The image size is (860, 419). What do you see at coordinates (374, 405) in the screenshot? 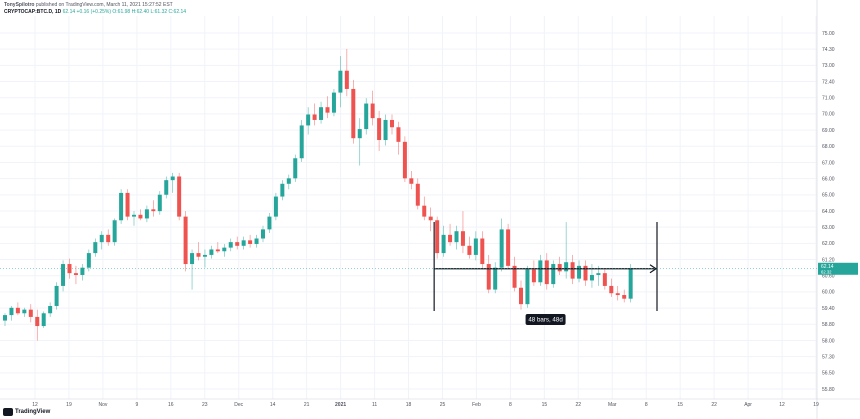
I see `x-tick-label: 11` at bounding box center [374, 405].